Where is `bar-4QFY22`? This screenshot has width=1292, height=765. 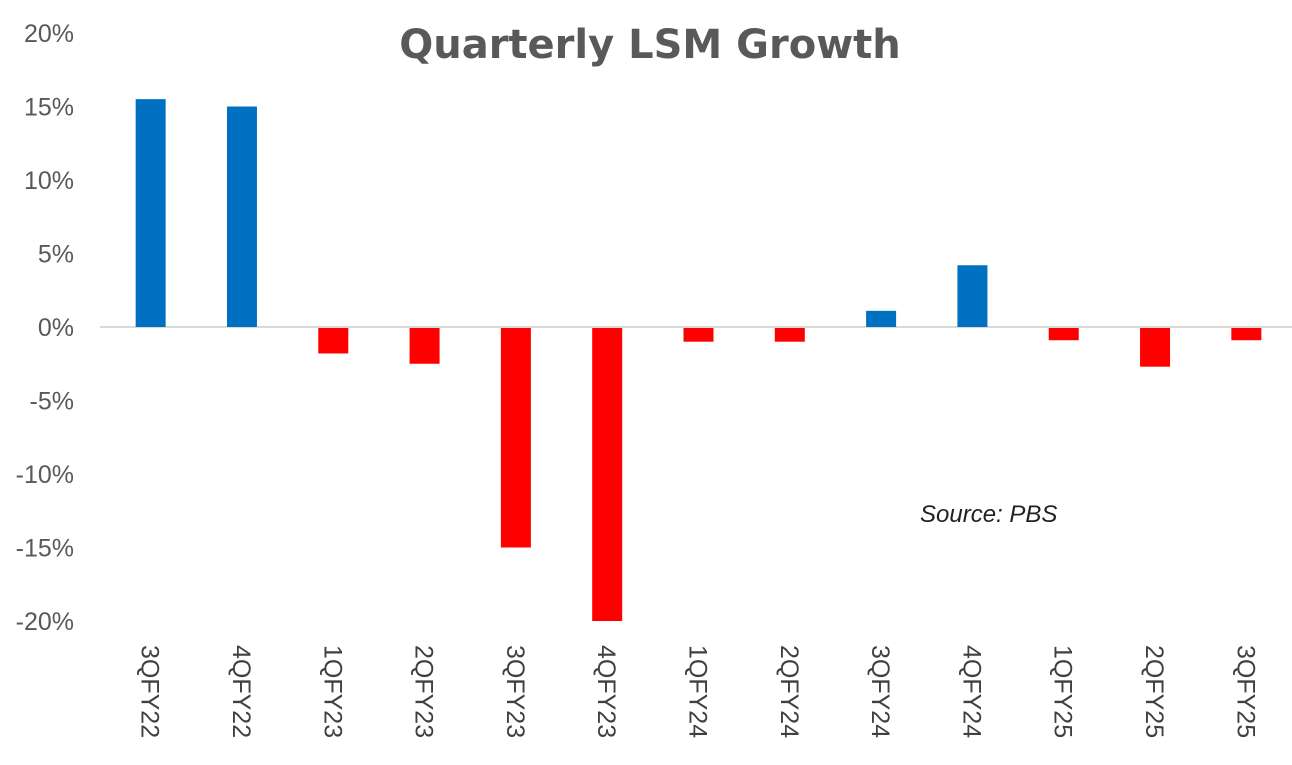
bar-4QFY22 is located at coordinates (241, 216).